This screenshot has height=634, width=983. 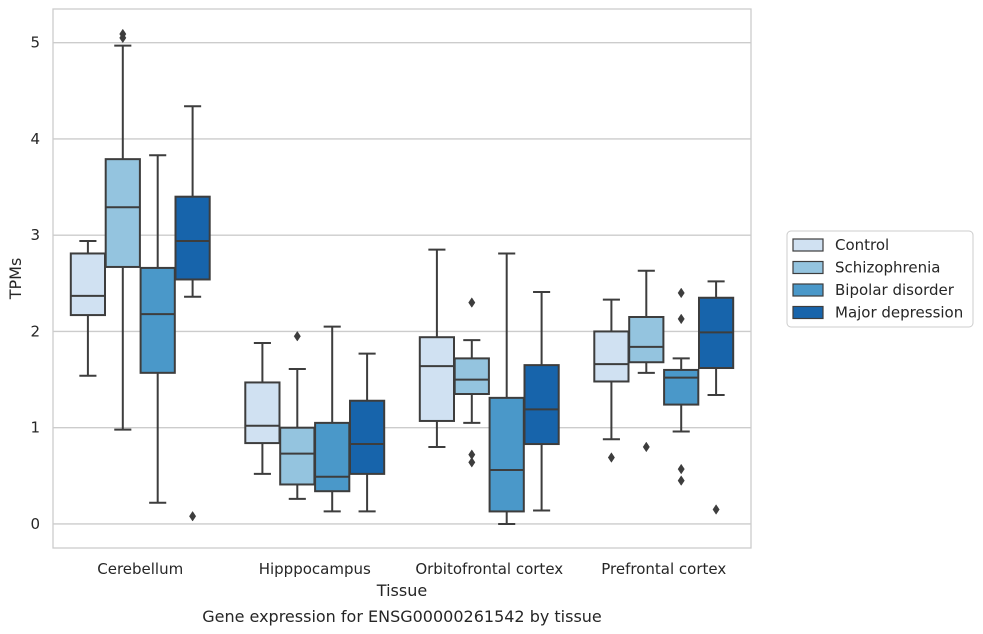 I want to click on y-tick-label: 1, so click(x=35, y=428).